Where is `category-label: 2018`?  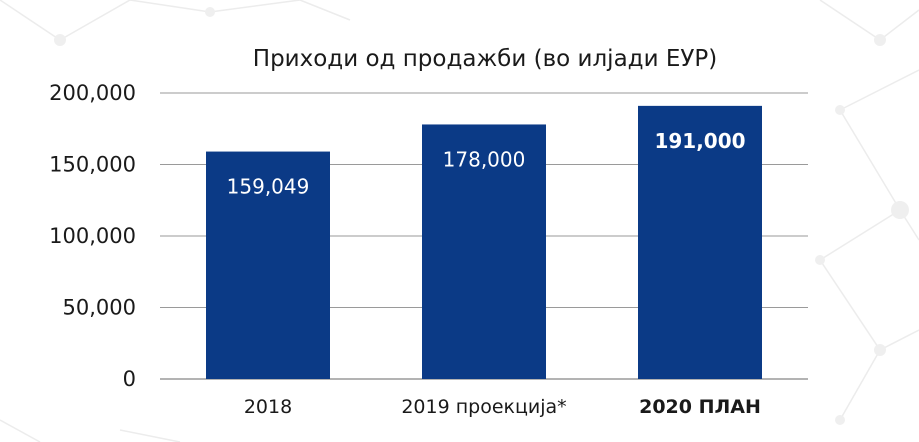
category-label: 2018 is located at coordinates (268, 407).